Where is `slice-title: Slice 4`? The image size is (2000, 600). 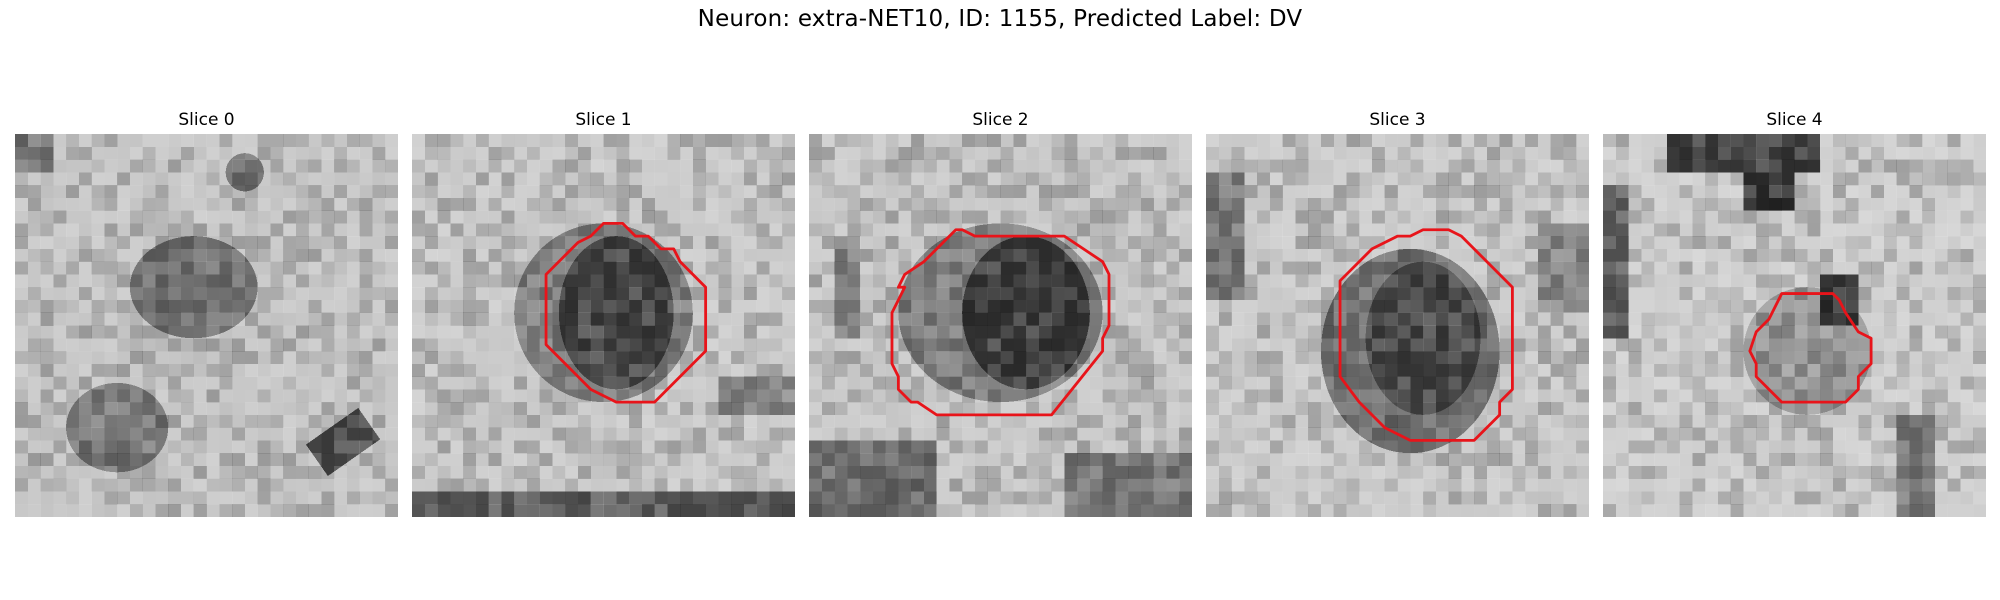 slice-title: Slice 4 is located at coordinates (1794, 120).